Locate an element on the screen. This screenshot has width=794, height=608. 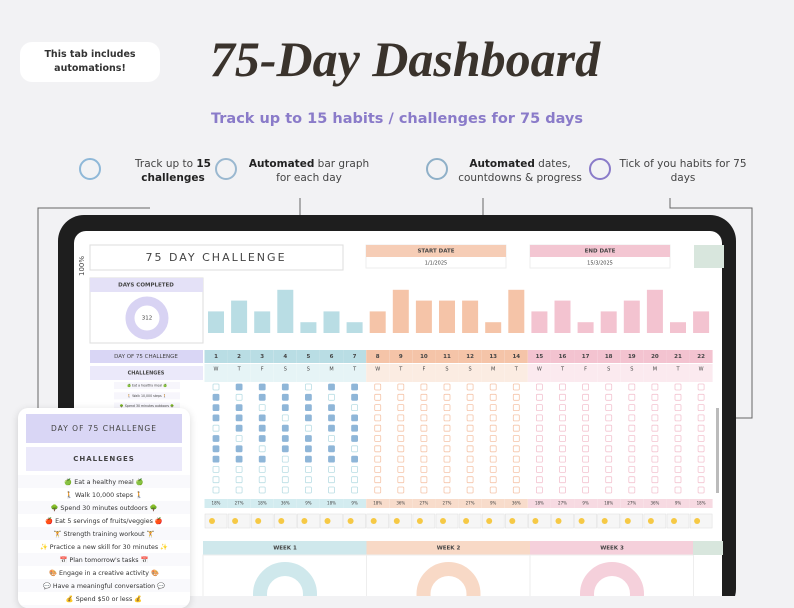
day-header-cell is located at coordinates (146, 356).